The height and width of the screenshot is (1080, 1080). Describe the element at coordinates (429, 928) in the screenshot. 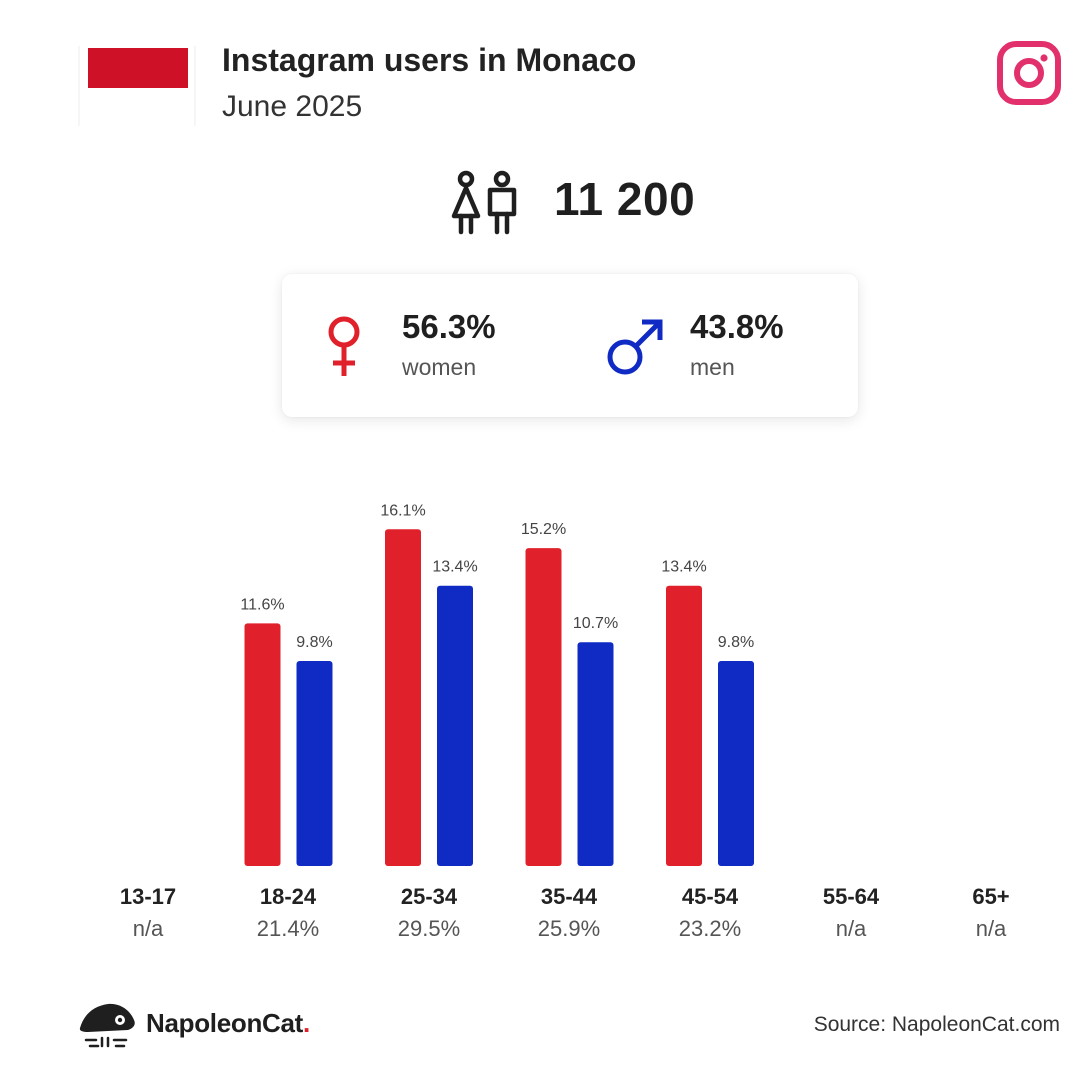

I see `age-group-share: 29.5%` at that location.